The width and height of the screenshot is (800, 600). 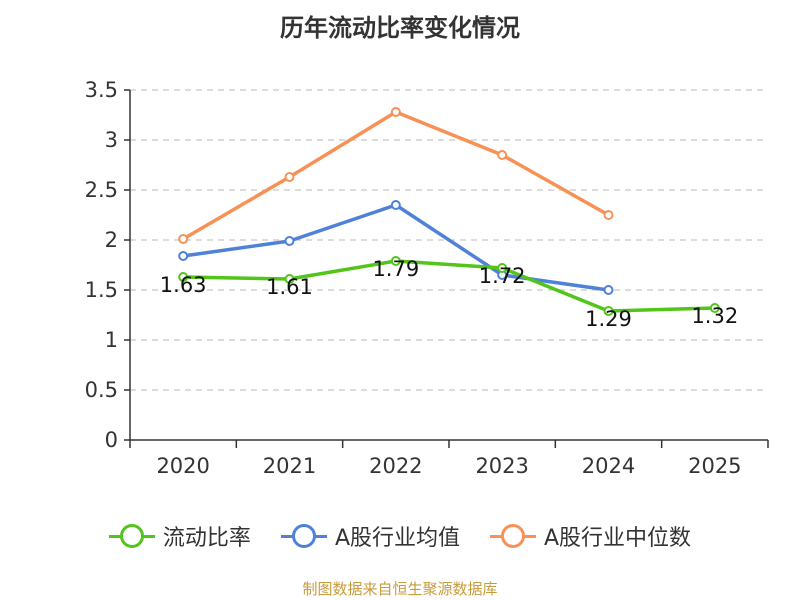 What do you see at coordinates (397, 538) in the screenshot?
I see `legend-label: A股行业均值` at bounding box center [397, 538].